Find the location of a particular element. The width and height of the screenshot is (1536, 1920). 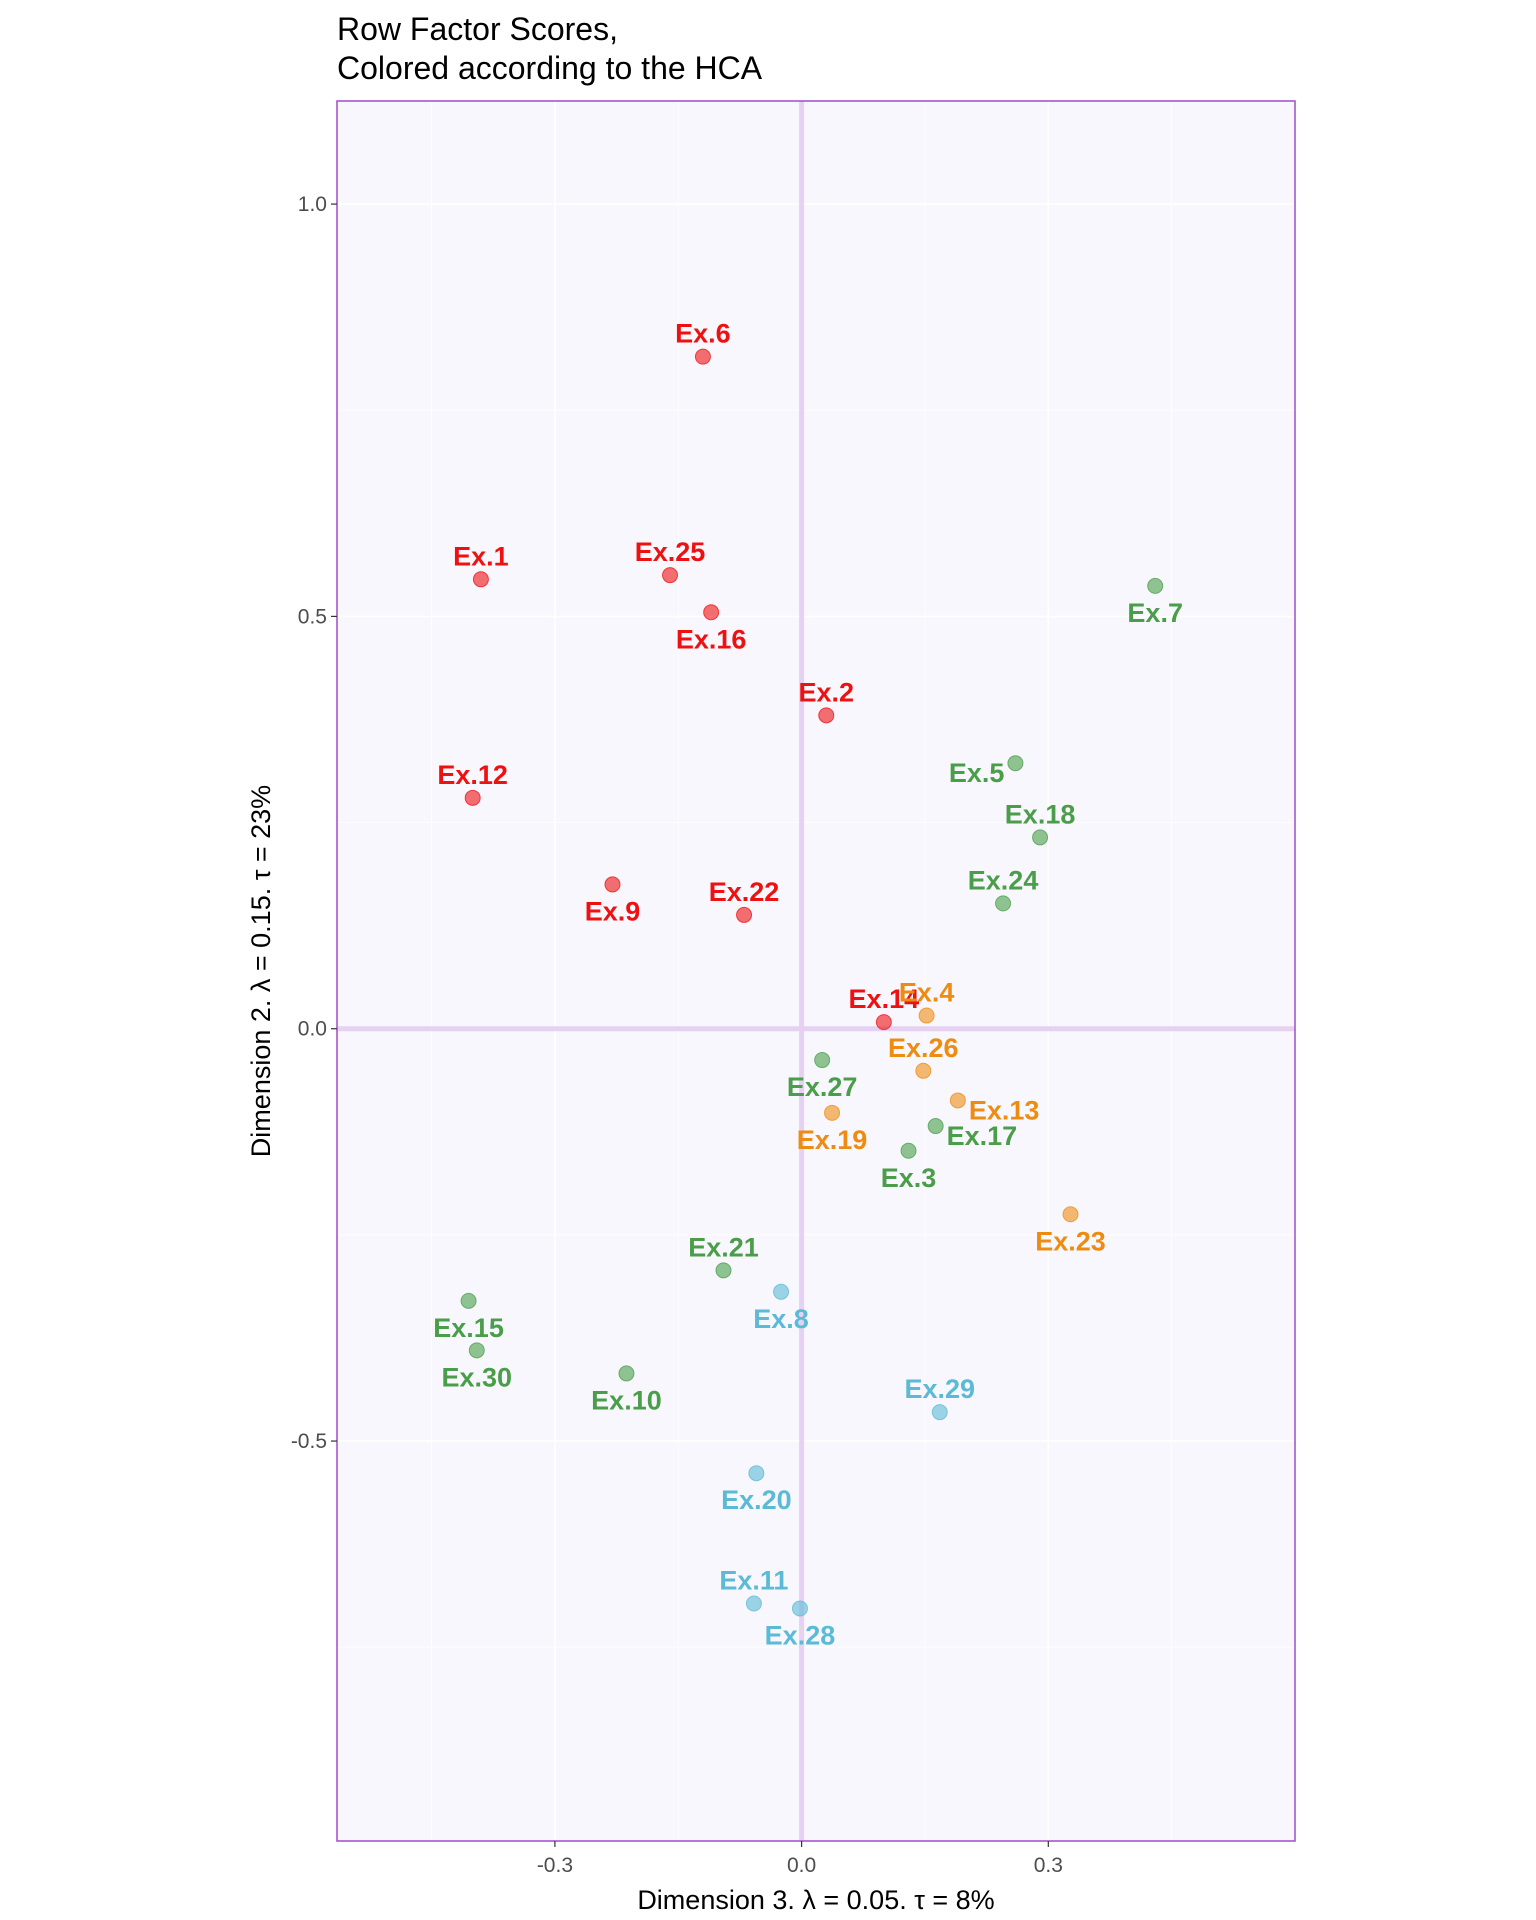

x-axis-title: Dimension 3. λ = 0.05. τ = 8% is located at coordinates (815, 1900).